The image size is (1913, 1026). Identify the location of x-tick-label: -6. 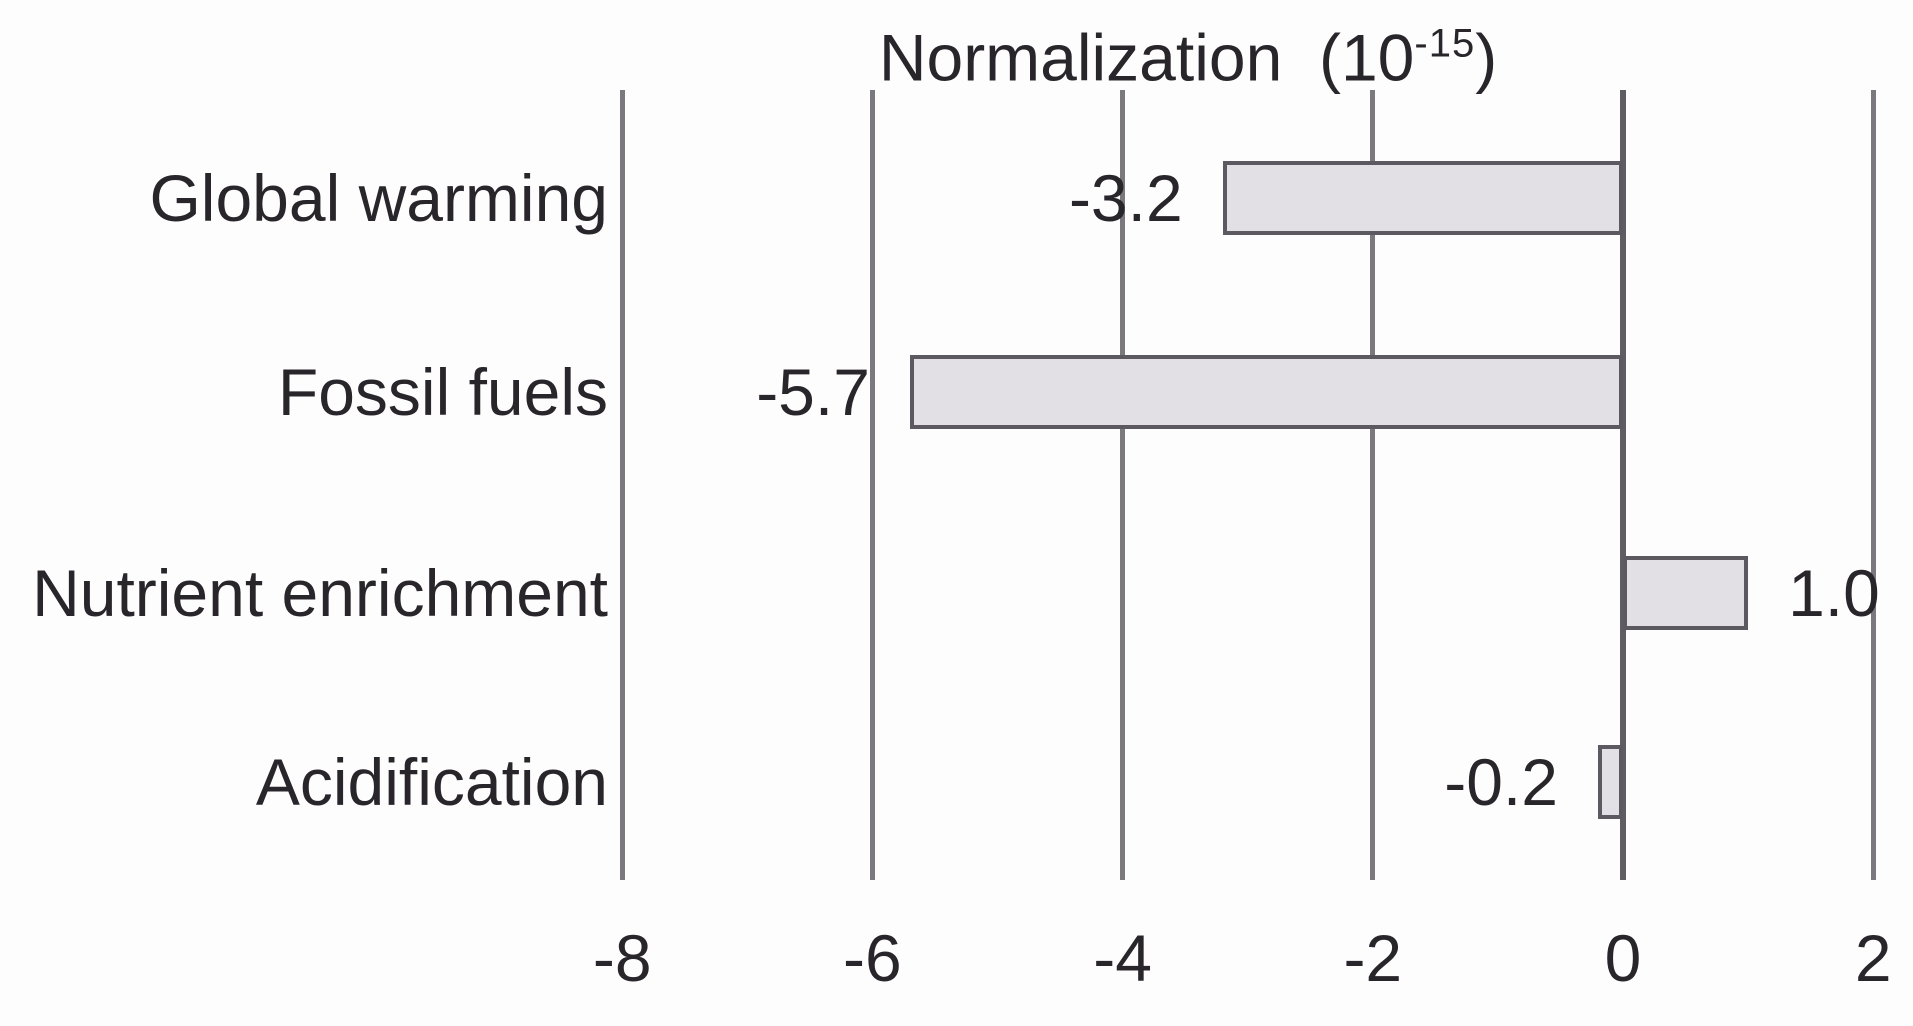
(872, 958).